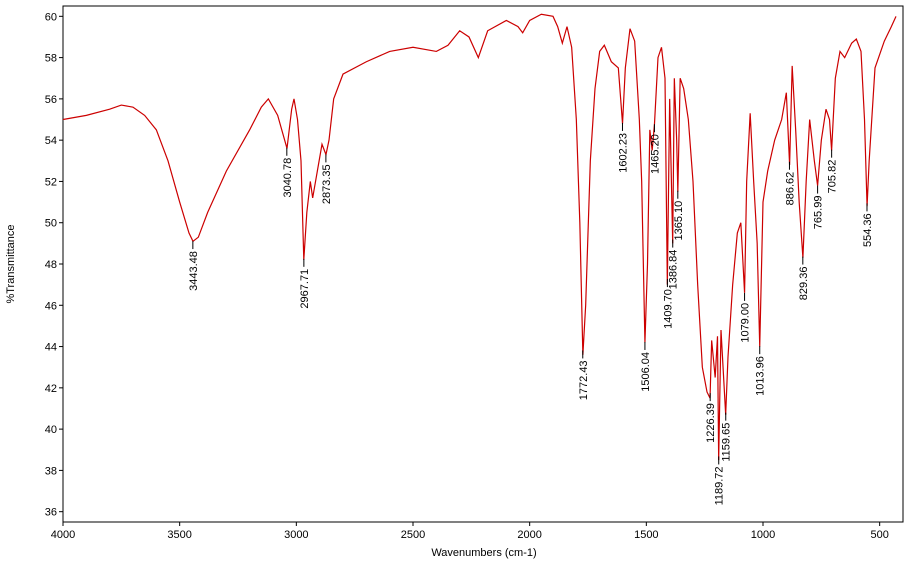 Image resolution: width=907 pixels, height=567 pixels. What do you see at coordinates (11, 263) in the screenshot?
I see `y-axis-label: %Transmittance` at bounding box center [11, 263].